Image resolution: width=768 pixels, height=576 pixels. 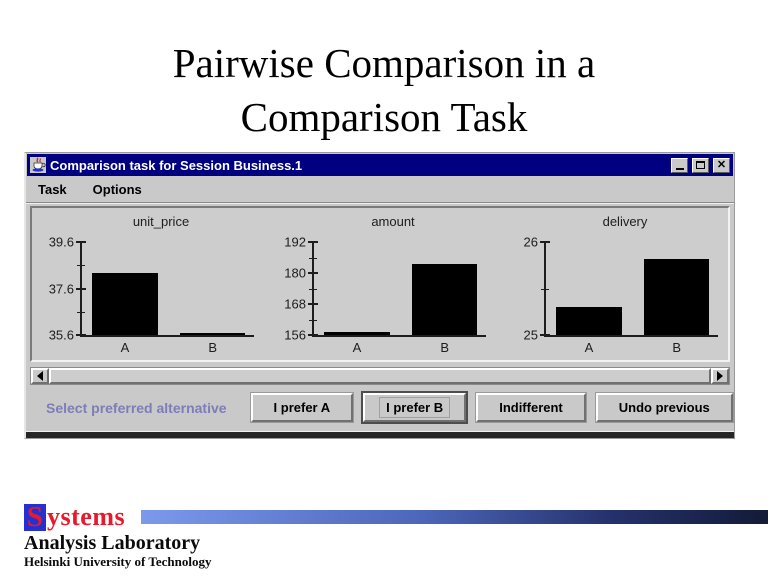 I want to click on chart-title: unit_price, so click(x=161, y=221).